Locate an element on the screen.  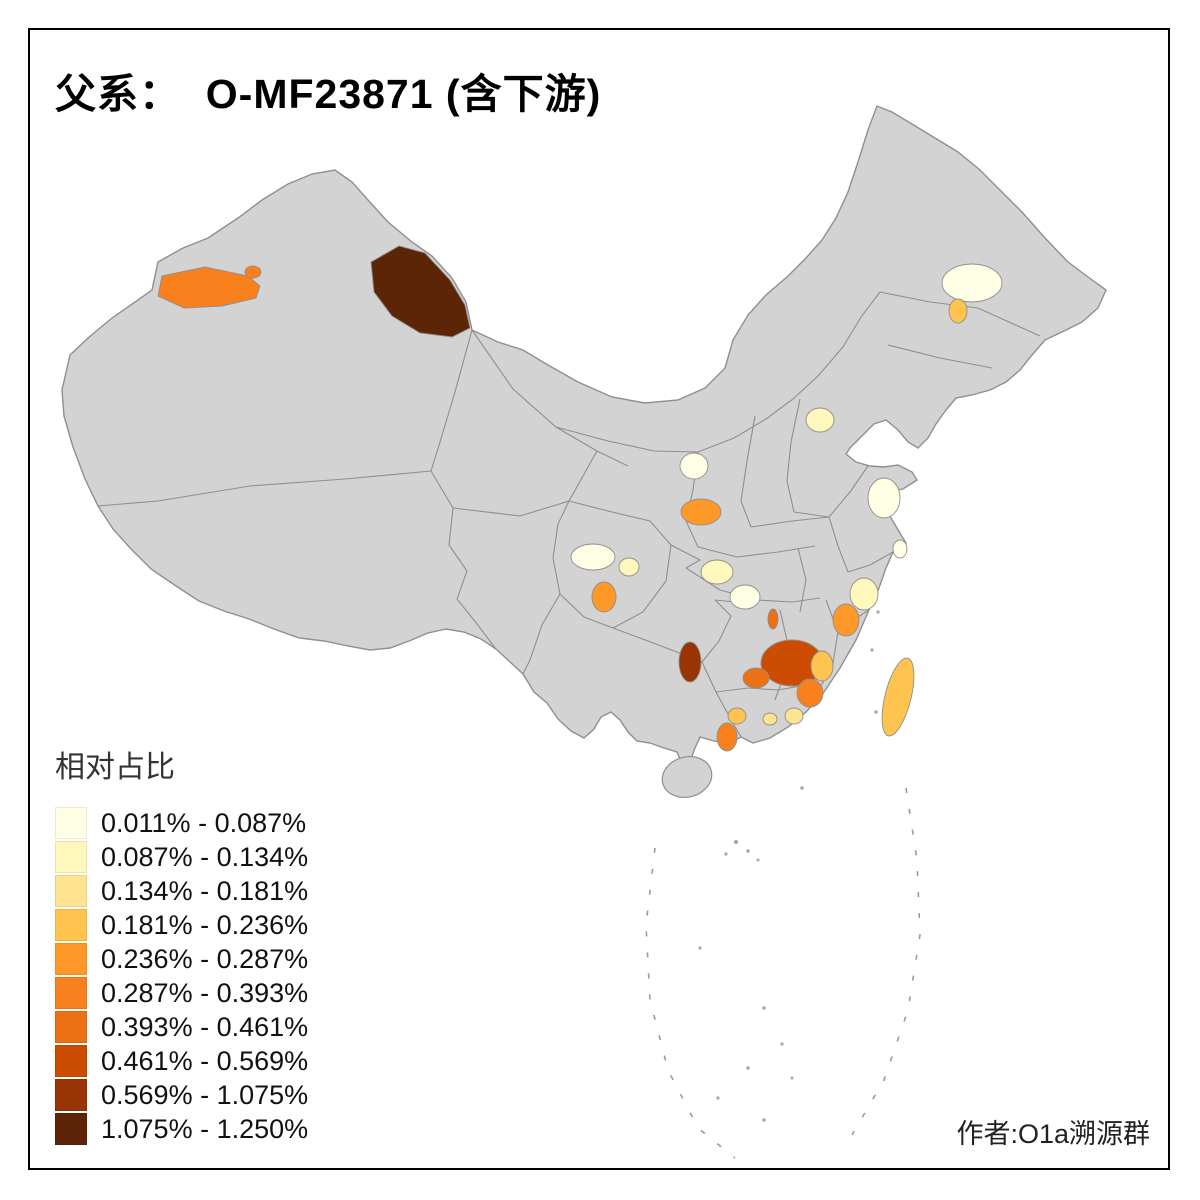
legend-label: 0.134% - 0.181% is located at coordinates (205, 890).